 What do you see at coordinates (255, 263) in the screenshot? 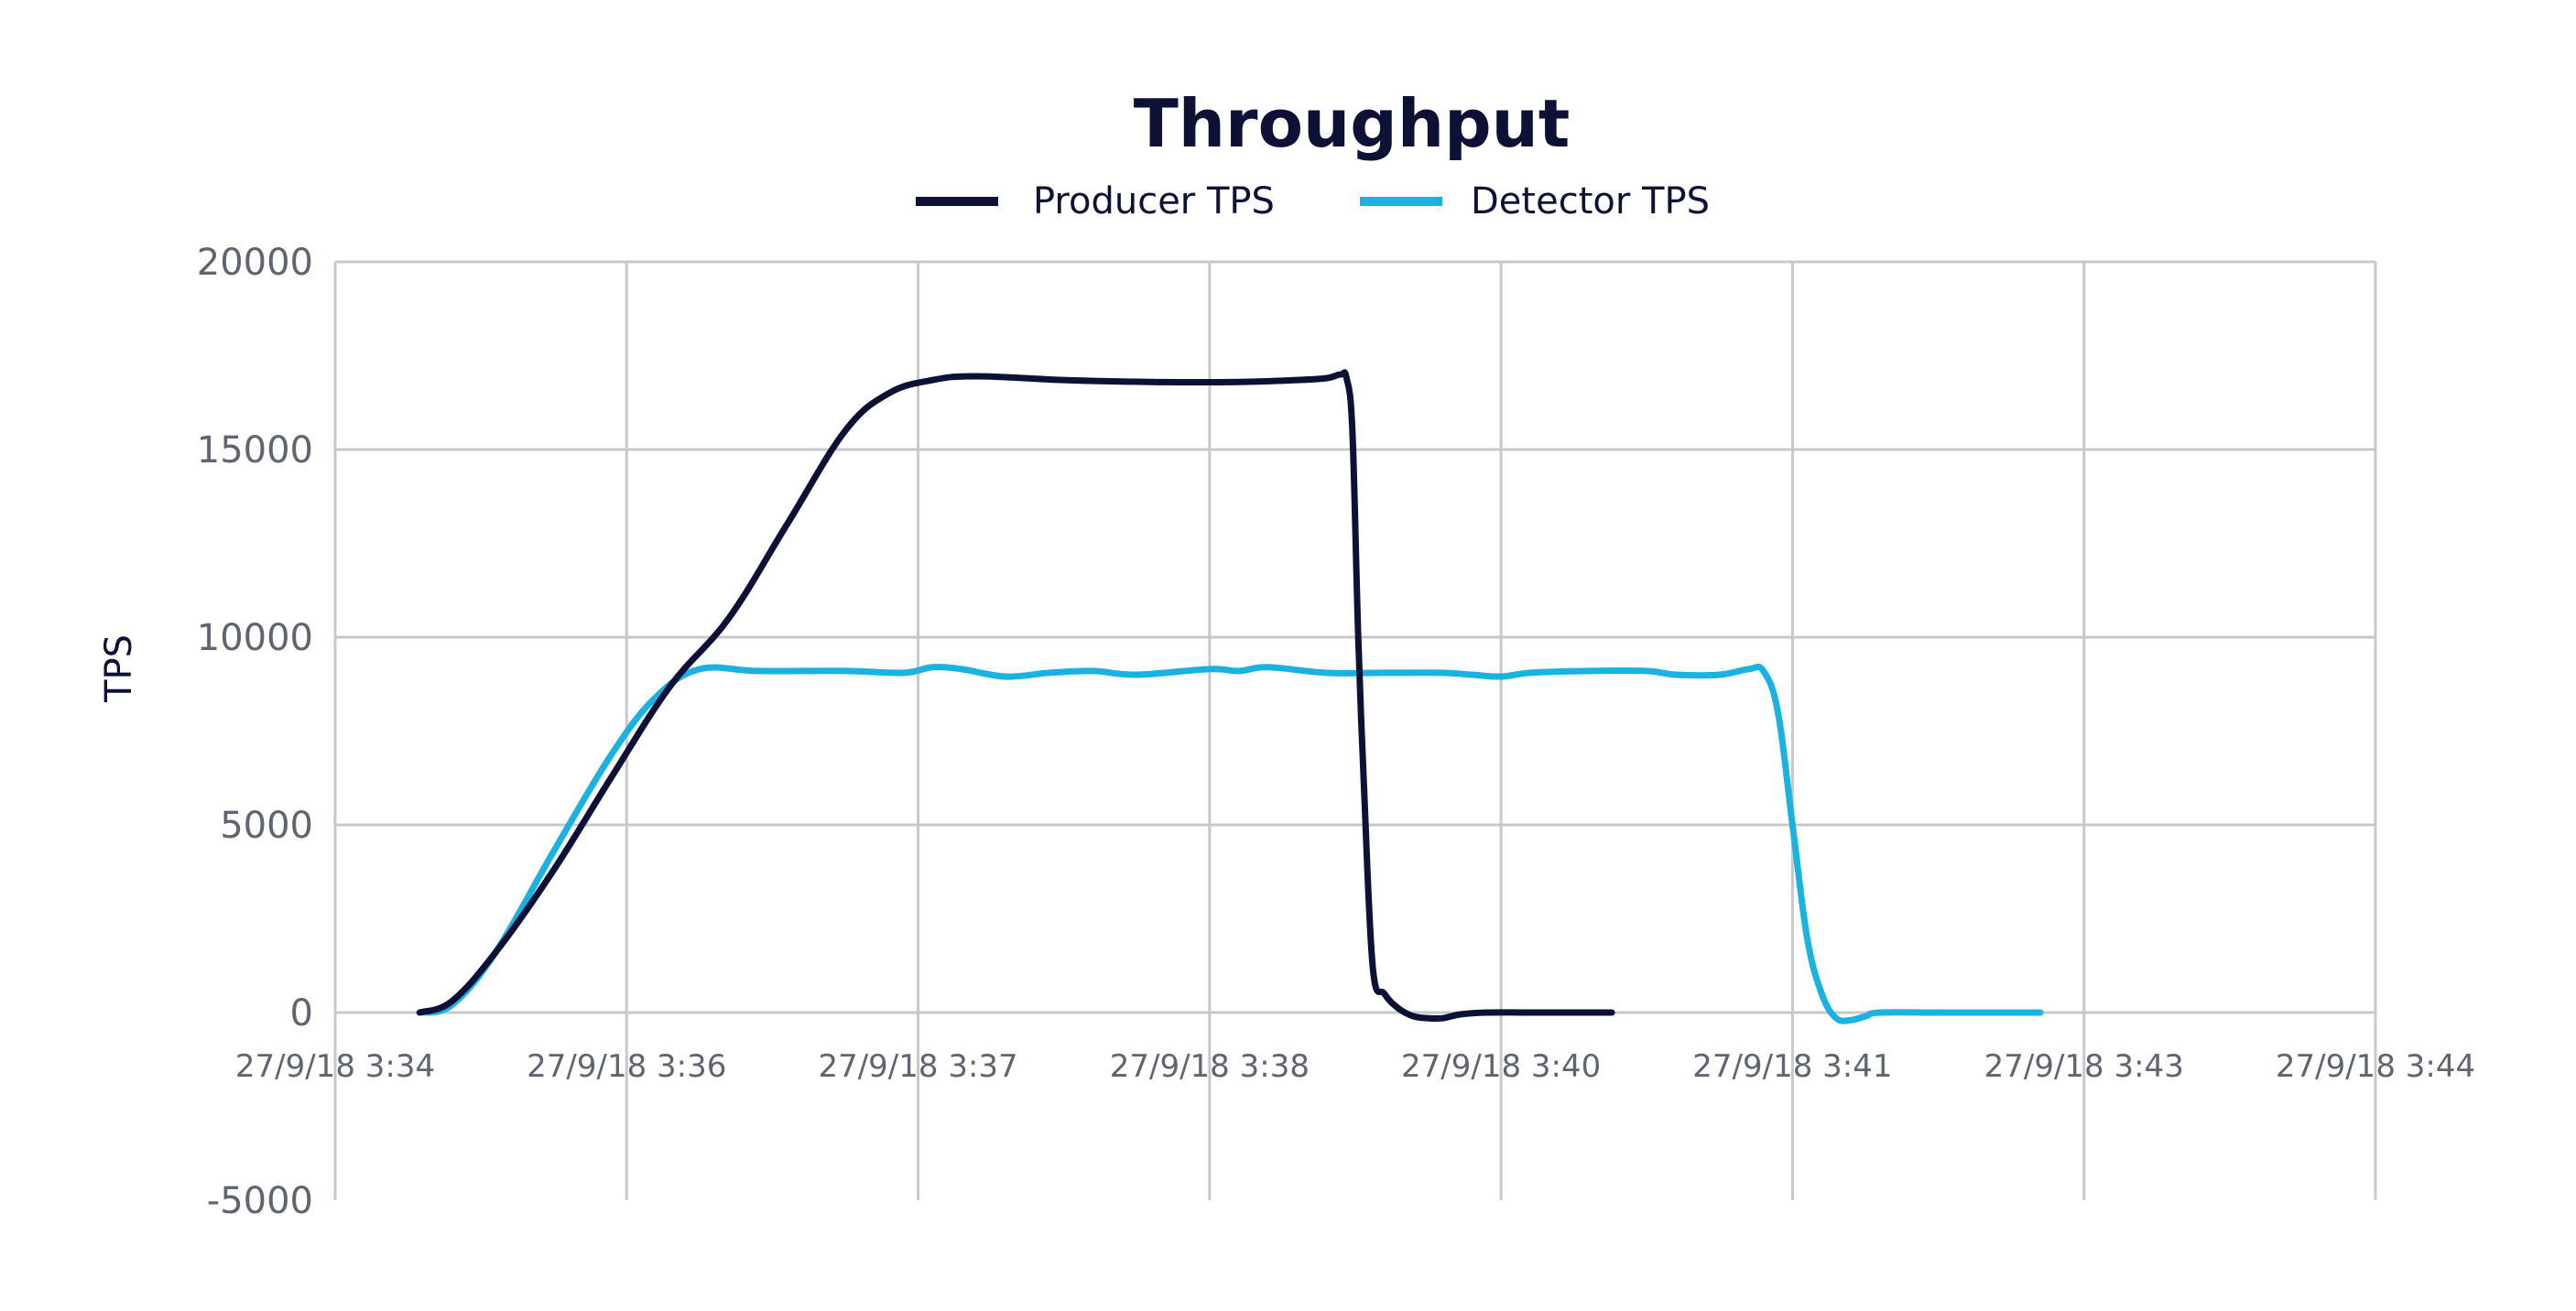
I see `y-tick-label: 20000` at bounding box center [255, 263].